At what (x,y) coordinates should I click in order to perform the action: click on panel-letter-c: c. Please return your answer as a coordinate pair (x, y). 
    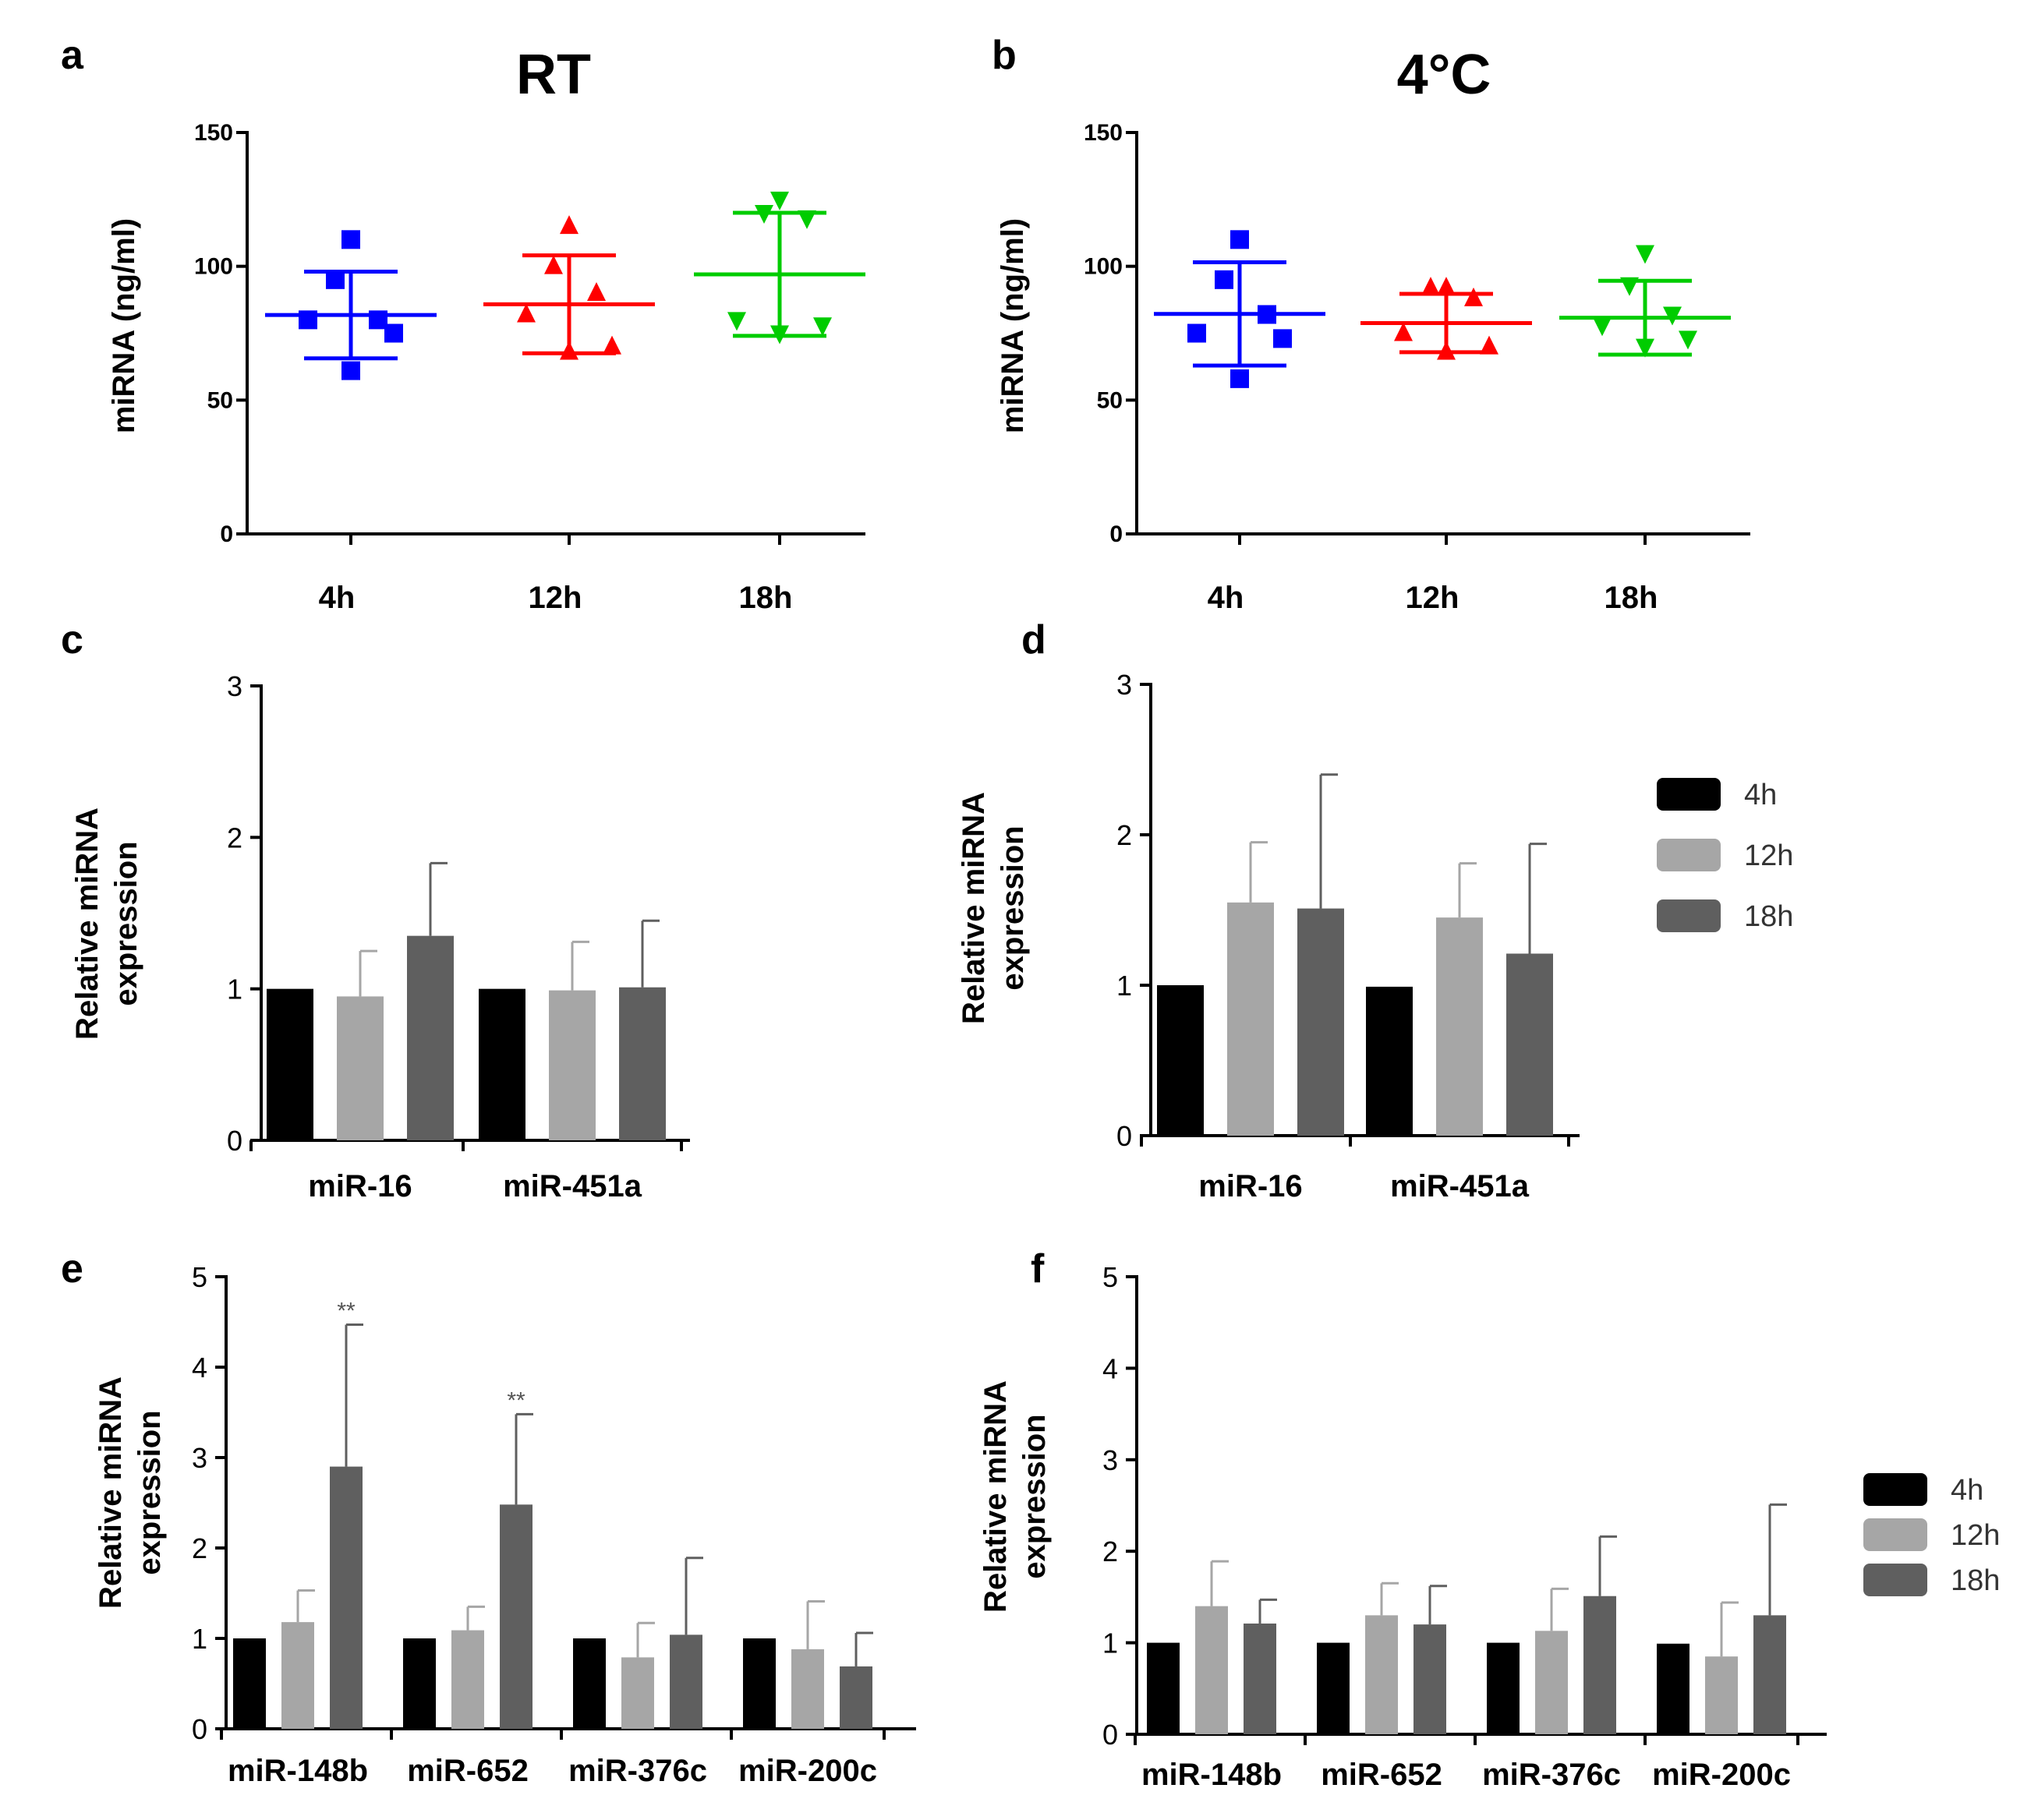
    Looking at the image, I should click on (72, 640).